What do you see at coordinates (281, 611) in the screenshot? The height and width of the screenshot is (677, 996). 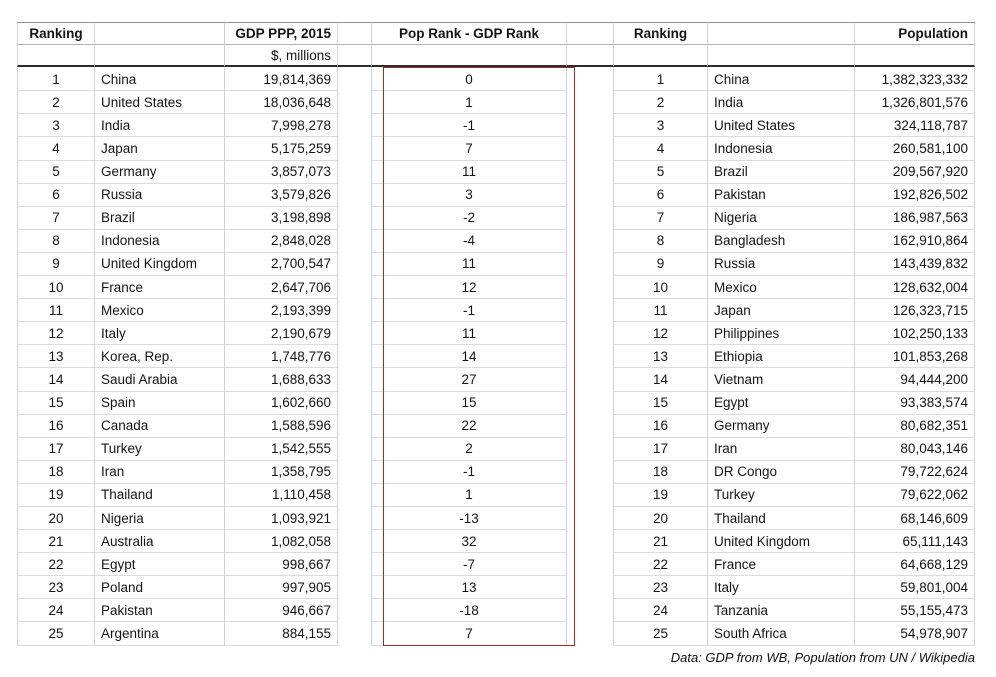 I see `gdp-value-cell: 946,667` at bounding box center [281, 611].